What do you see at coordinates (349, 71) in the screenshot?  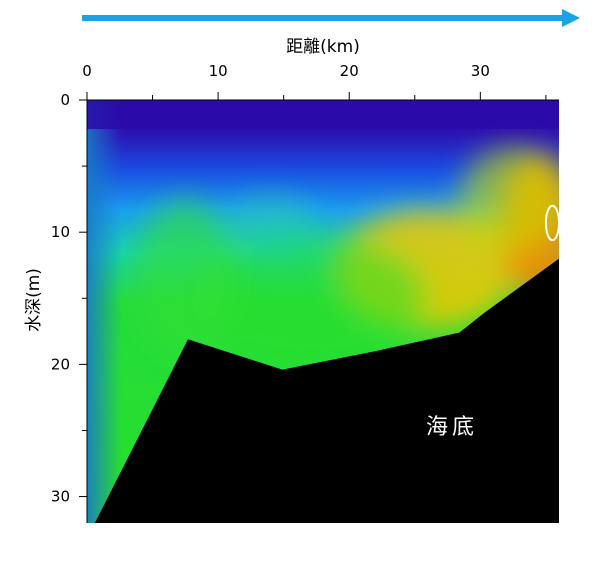 I see `x-tick-label: 20` at bounding box center [349, 71].